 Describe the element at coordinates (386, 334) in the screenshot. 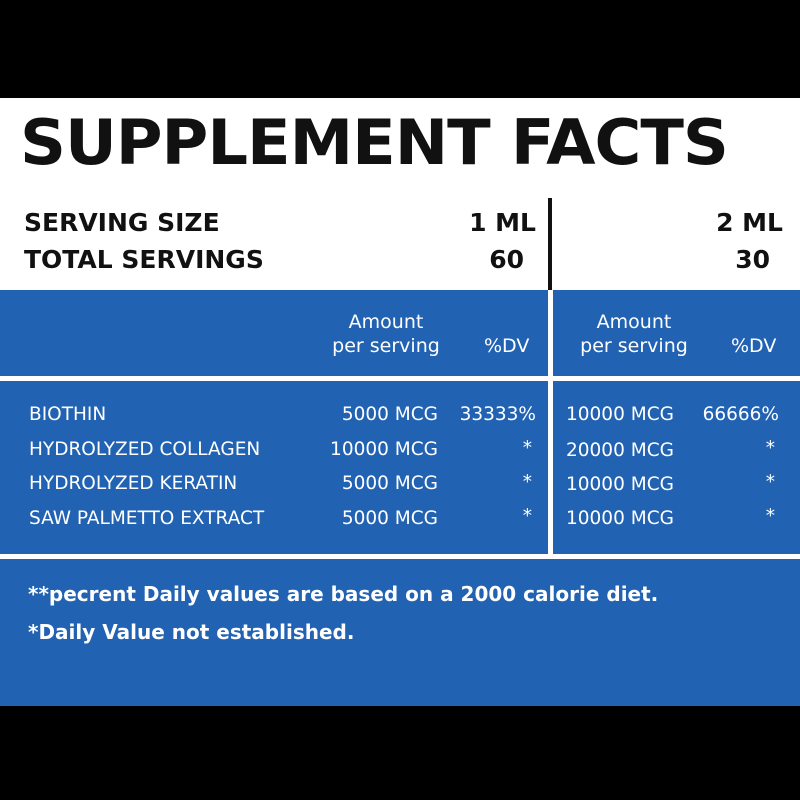

I see `amount-header-col1: Amount per serving` at that location.